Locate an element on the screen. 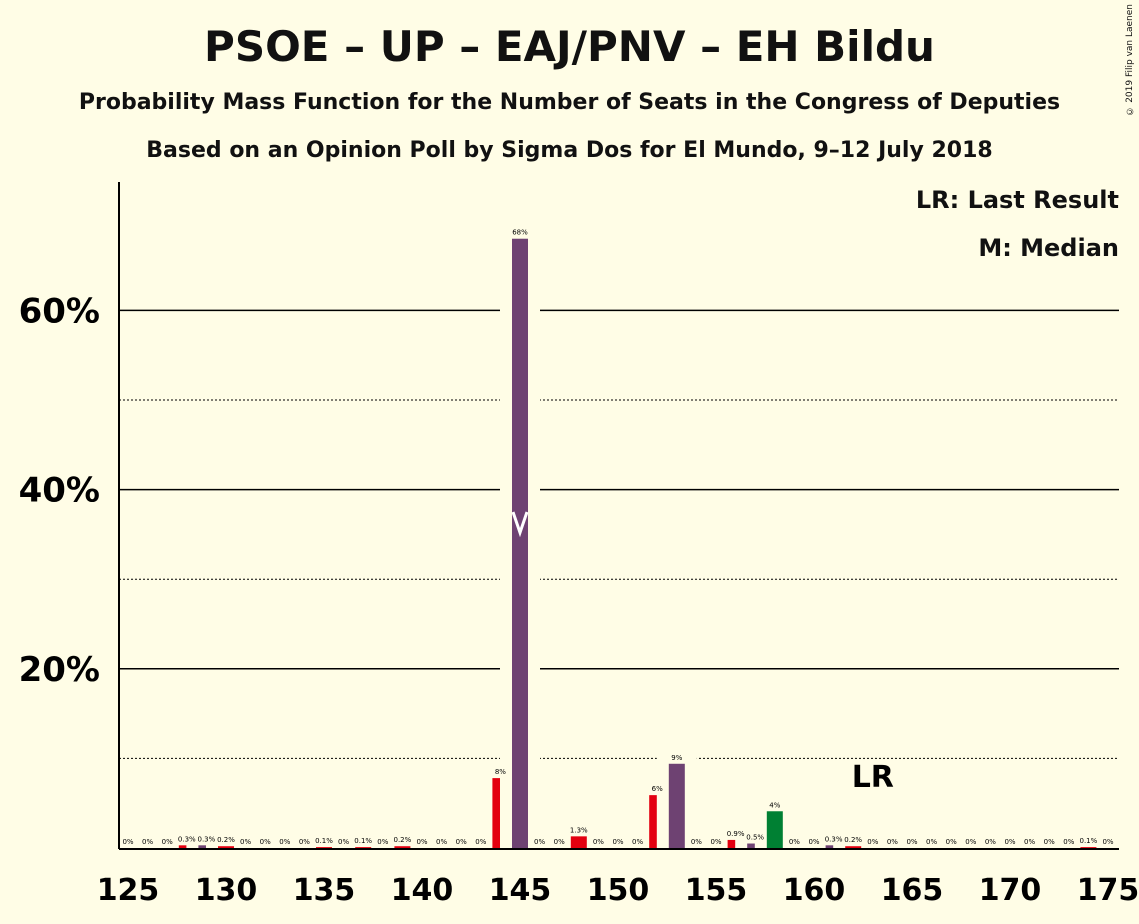 The image size is (1139, 924). x-tick-label: 150 is located at coordinates (618, 890).